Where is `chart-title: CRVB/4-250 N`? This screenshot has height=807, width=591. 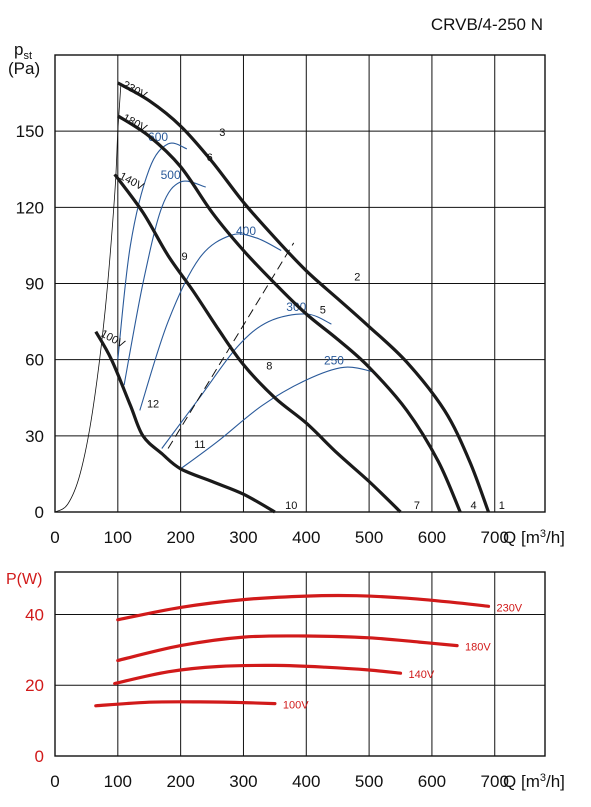 chart-title: CRVB/4-250 N is located at coordinates (487, 24).